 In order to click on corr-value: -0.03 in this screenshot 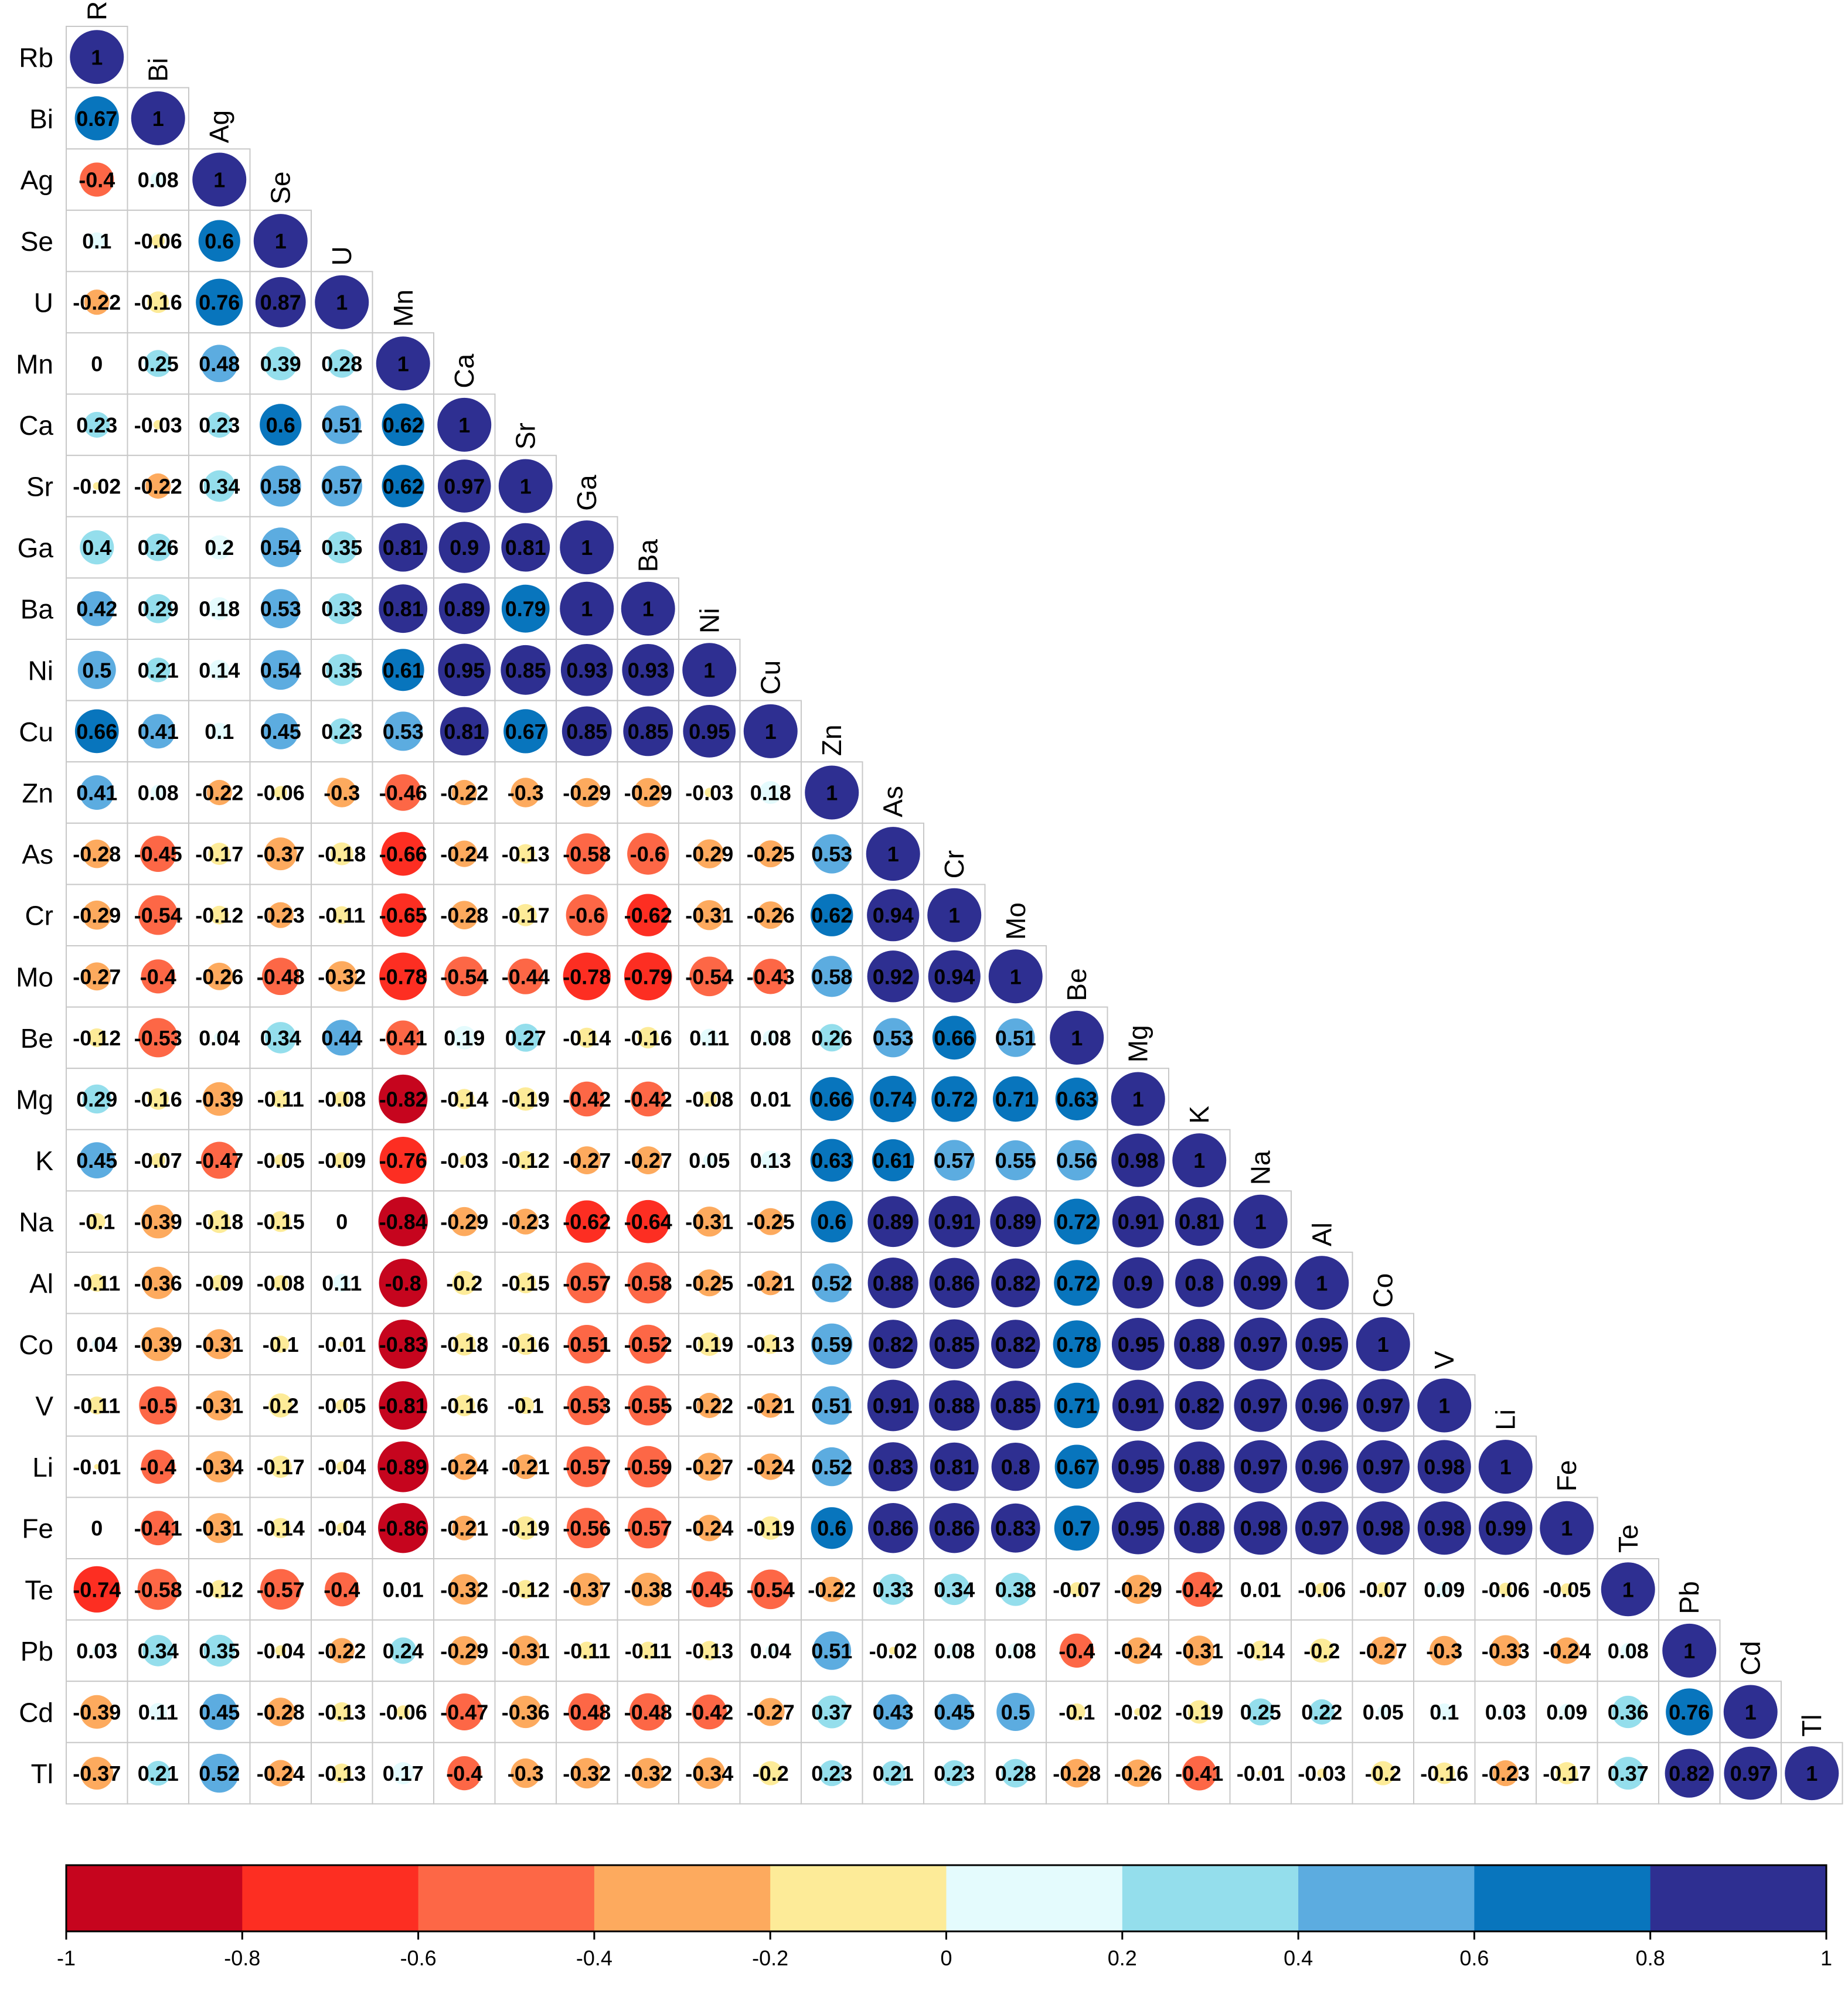, I will do `click(1322, 1773)`.